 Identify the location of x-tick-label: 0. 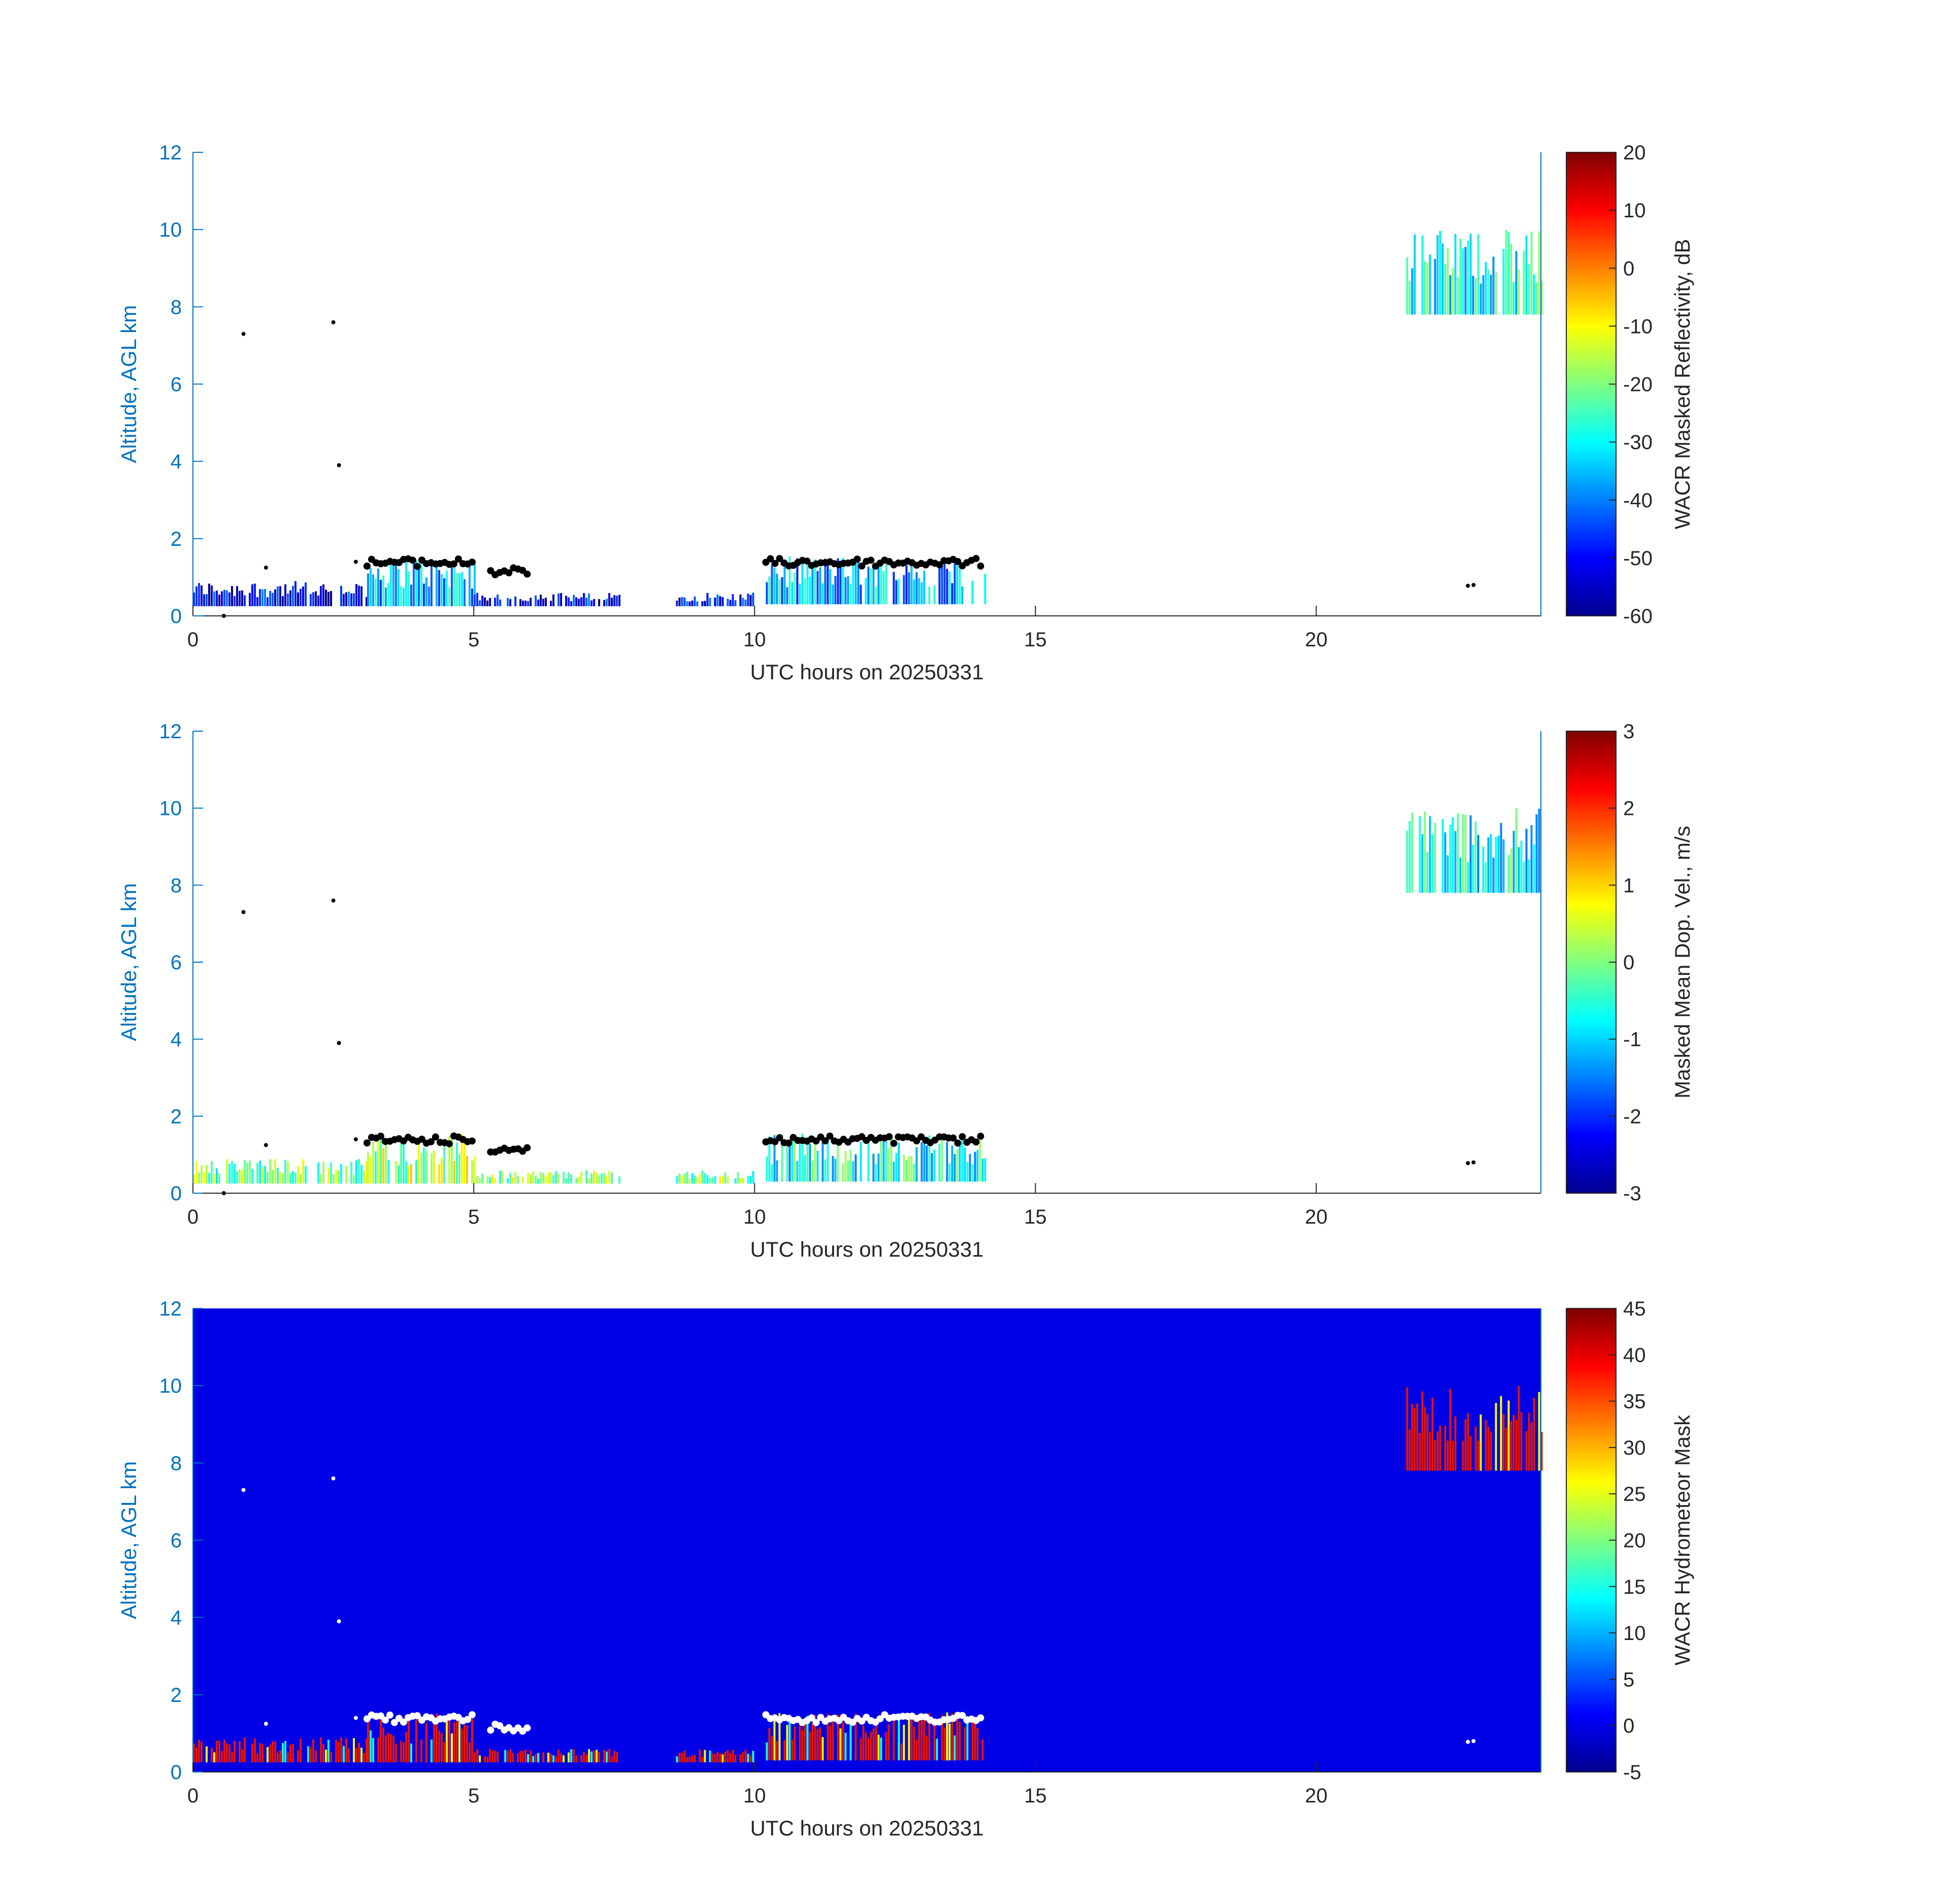
(193, 1796).